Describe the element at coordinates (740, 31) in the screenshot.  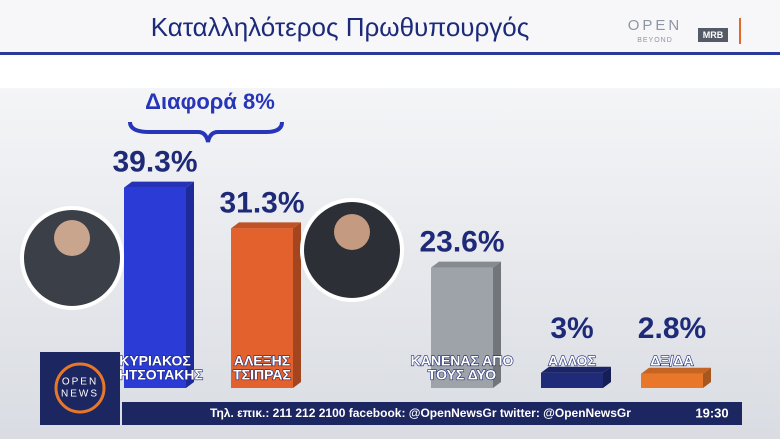
I see `header-divider` at that location.